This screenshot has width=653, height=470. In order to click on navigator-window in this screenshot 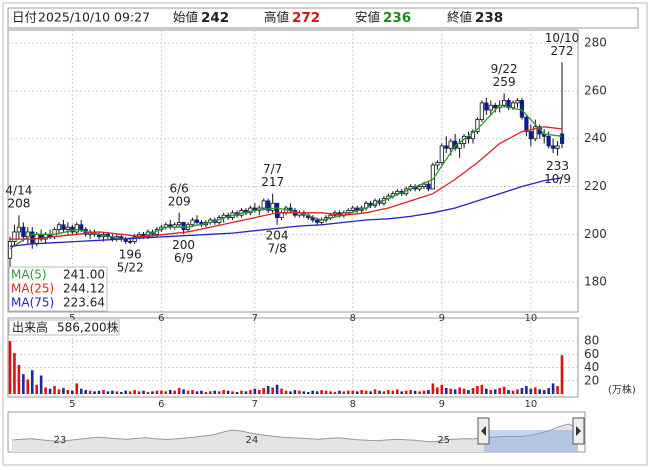, I will do `click(531, 441)`.